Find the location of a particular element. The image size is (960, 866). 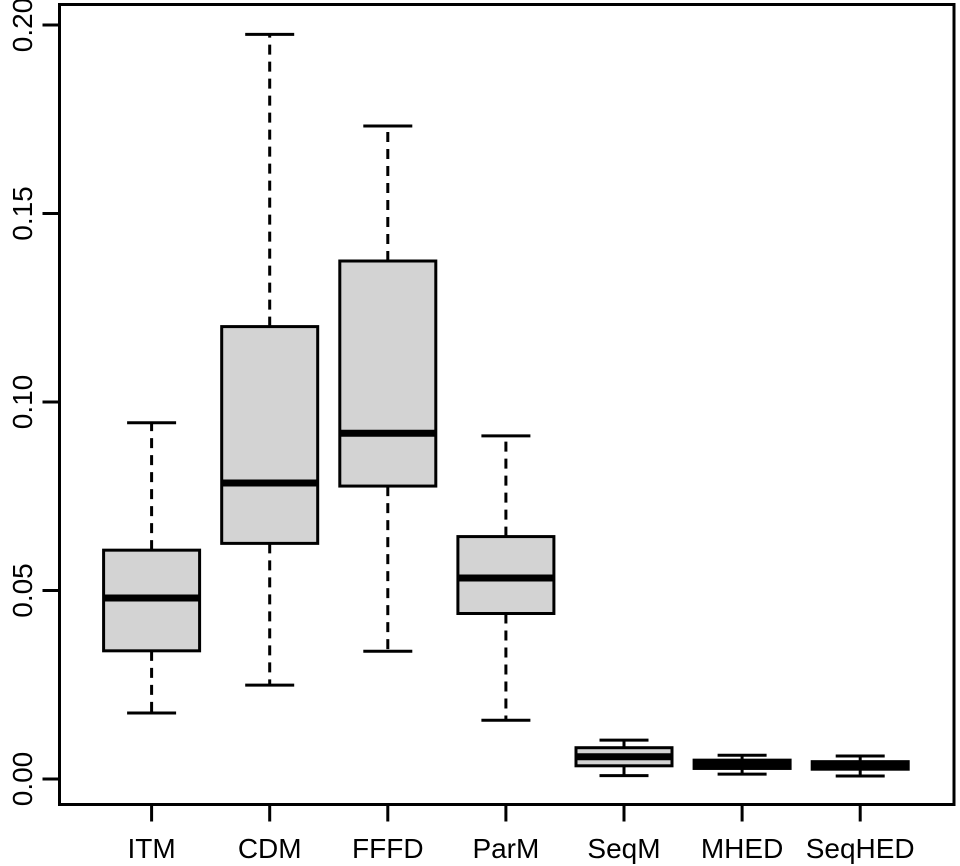

box-group-MHED is located at coordinates (742, 764).